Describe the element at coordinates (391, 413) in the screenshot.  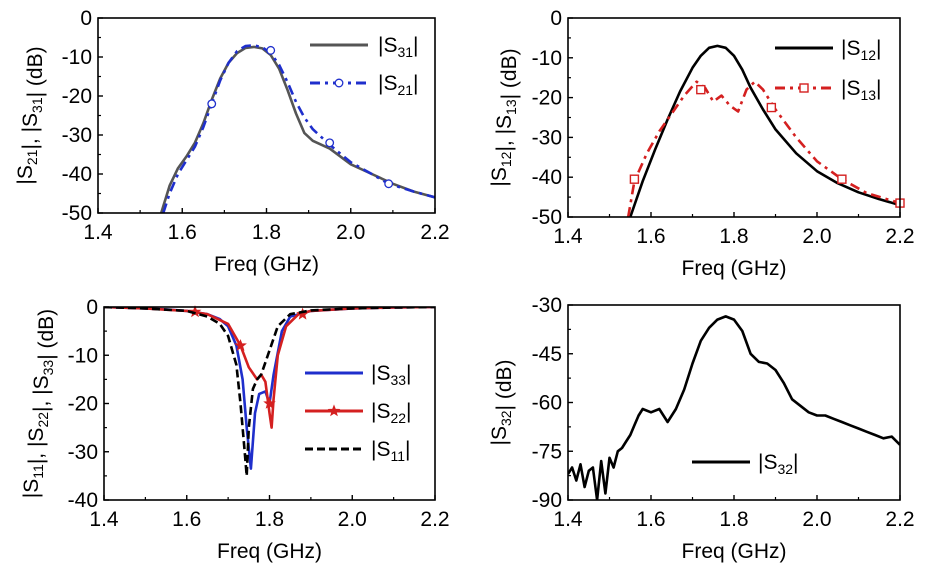
I see `legend-label-22: |S22|` at that location.